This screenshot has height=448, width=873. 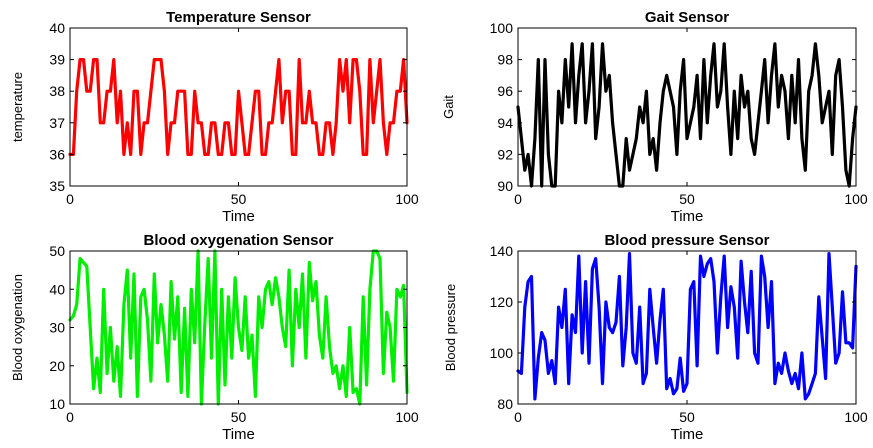 I want to click on blood-pressure-xtick-label: 100, so click(x=856, y=417).